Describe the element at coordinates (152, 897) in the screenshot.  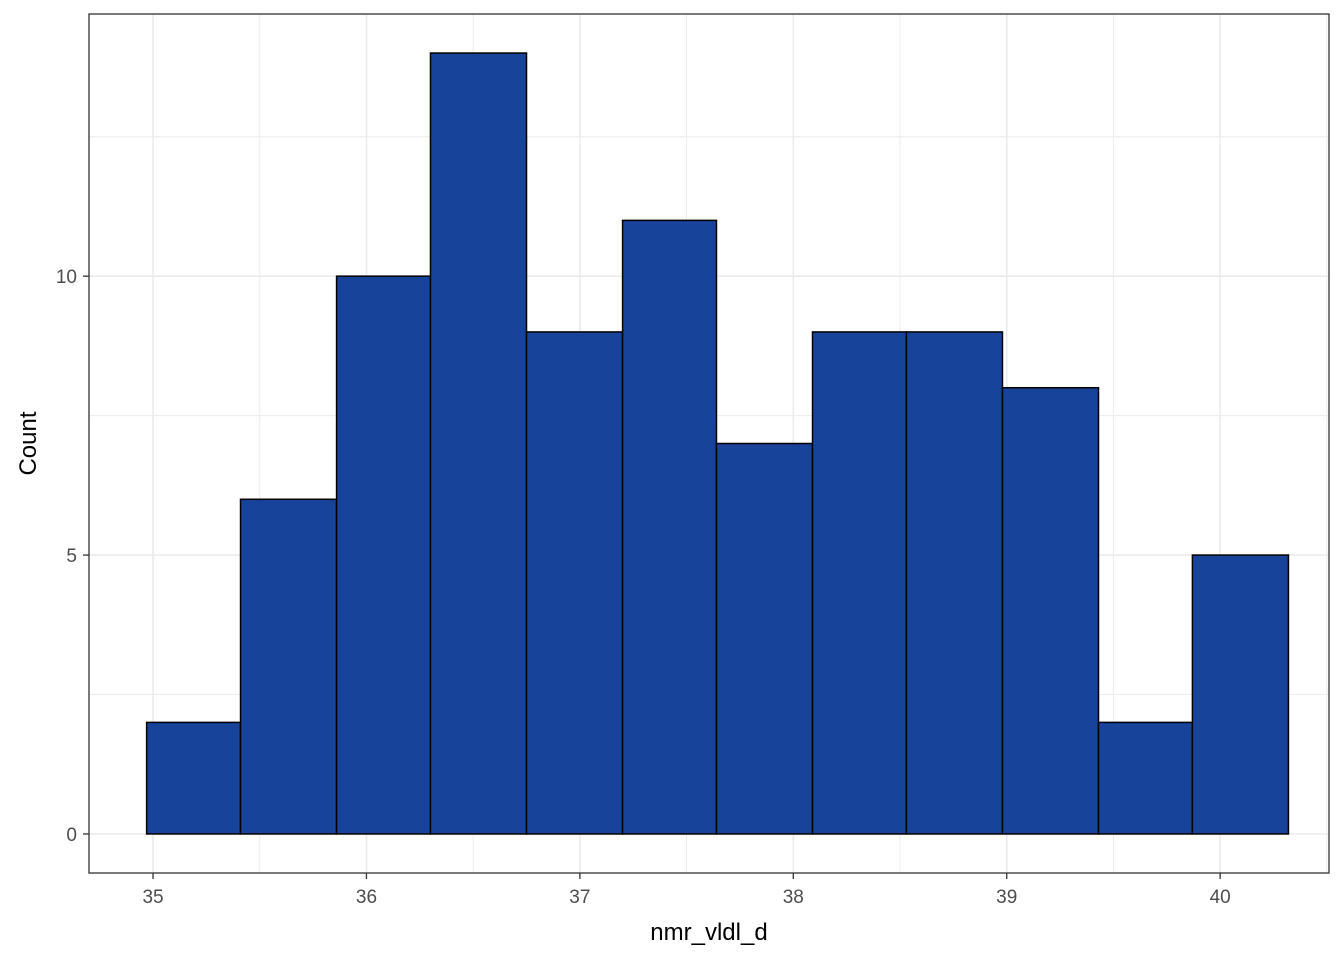
I see `x-tick-label: 35` at that location.